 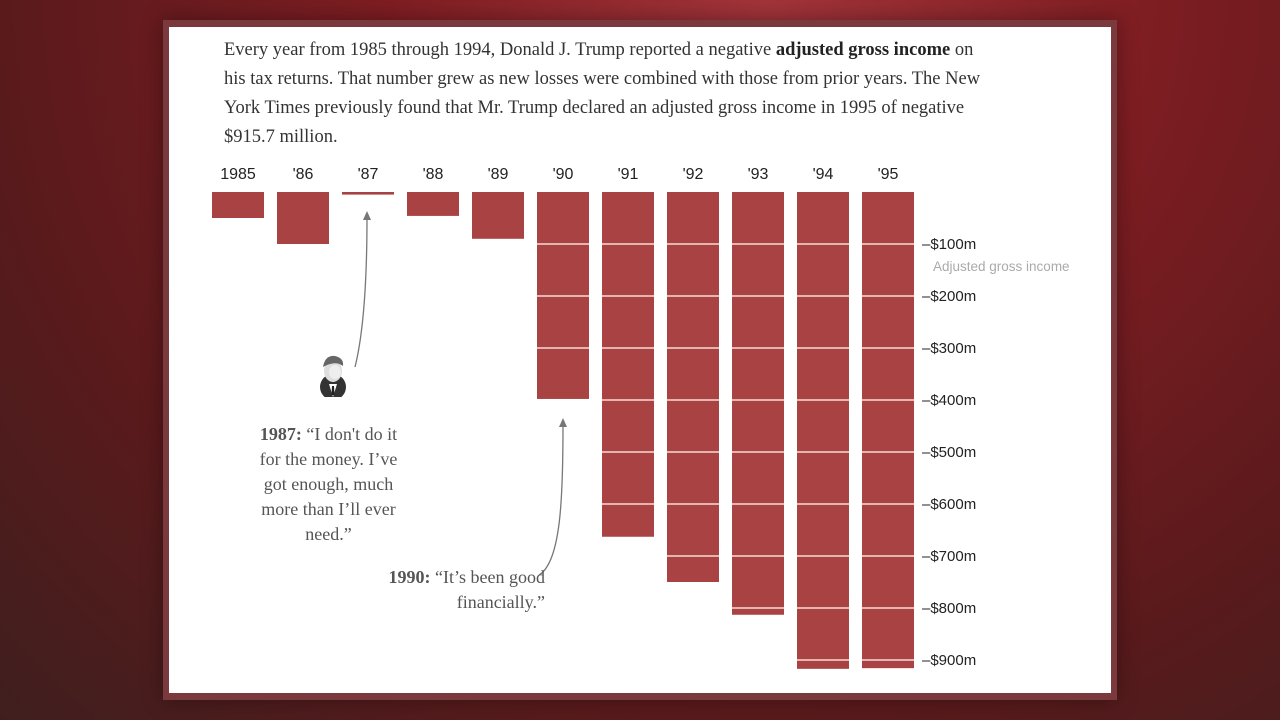 I want to click on annotation-1987-year: 1987:, so click(x=280, y=434).